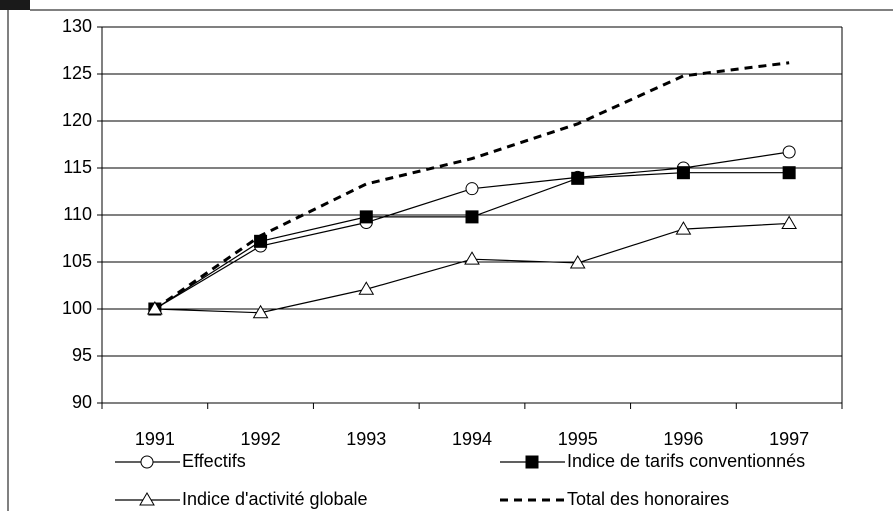 This screenshot has height=511, width=893. I want to click on y-tick-label: 105, so click(77, 261).